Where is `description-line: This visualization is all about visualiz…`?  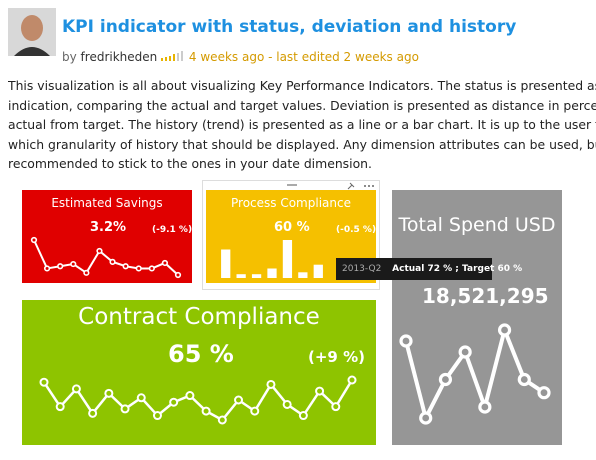 description-line: This visualization is all about visualiz… is located at coordinates (302, 85).